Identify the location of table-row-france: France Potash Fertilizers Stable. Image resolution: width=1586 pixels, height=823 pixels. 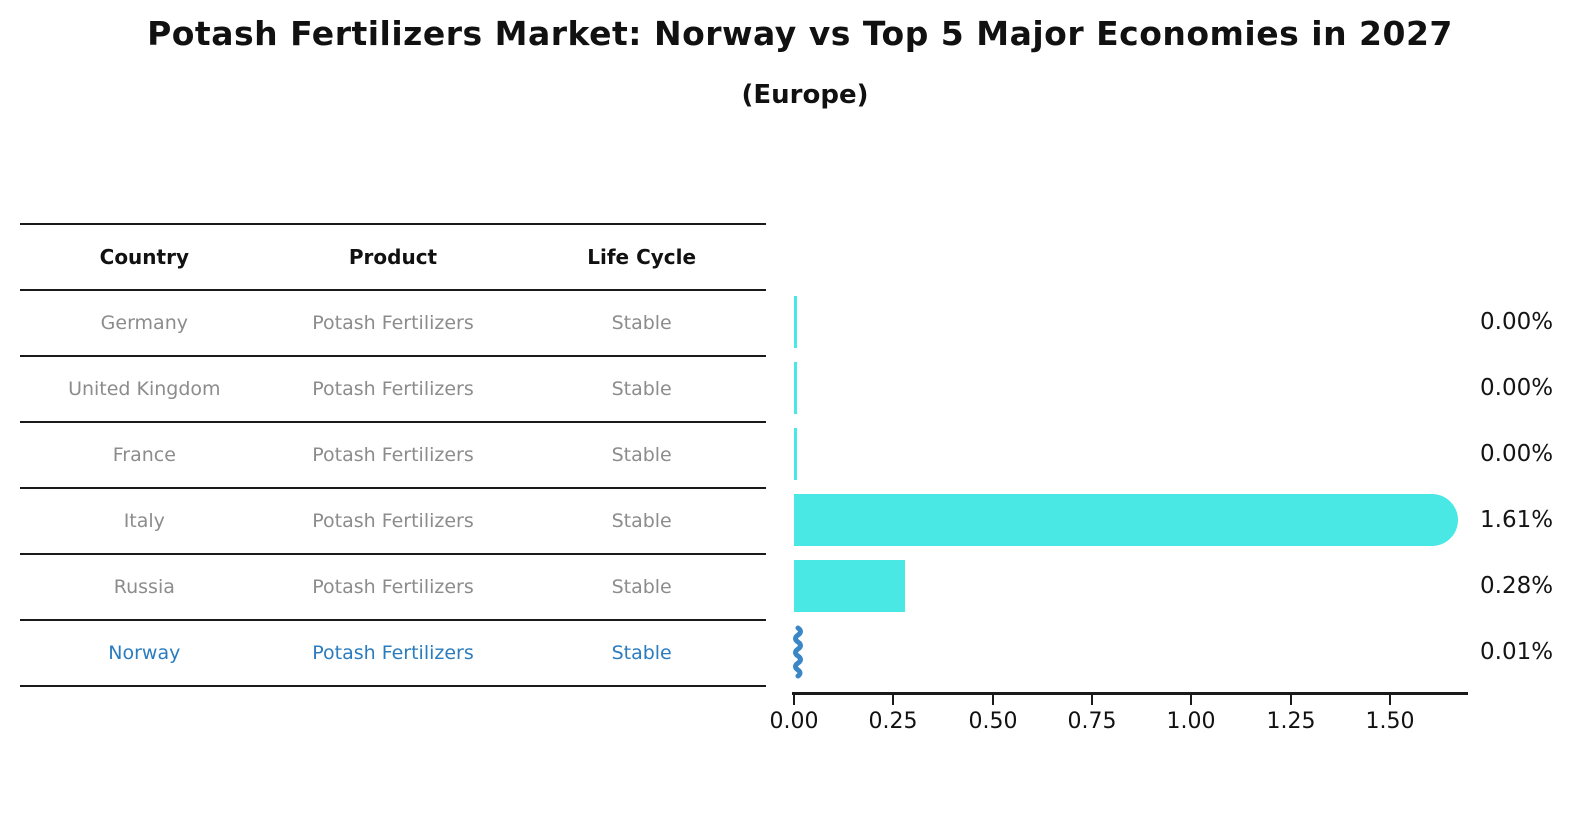
(393, 454).